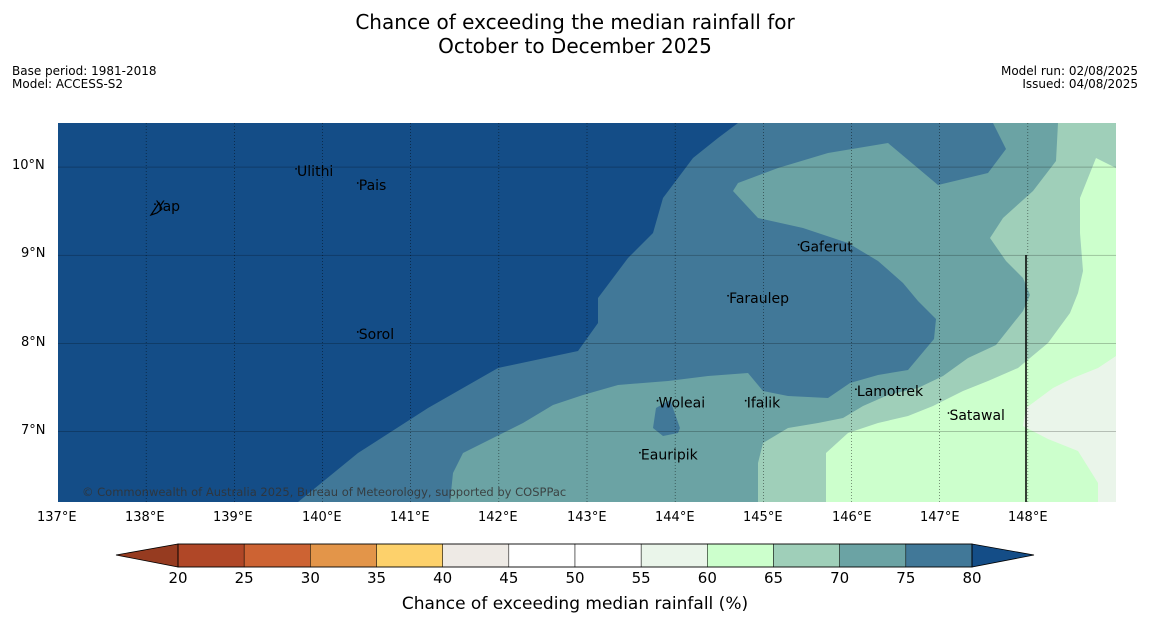 This screenshot has width=1150, height=644. Describe the element at coordinates (948, 413) in the screenshot. I see `place-marker-satawal` at that location.